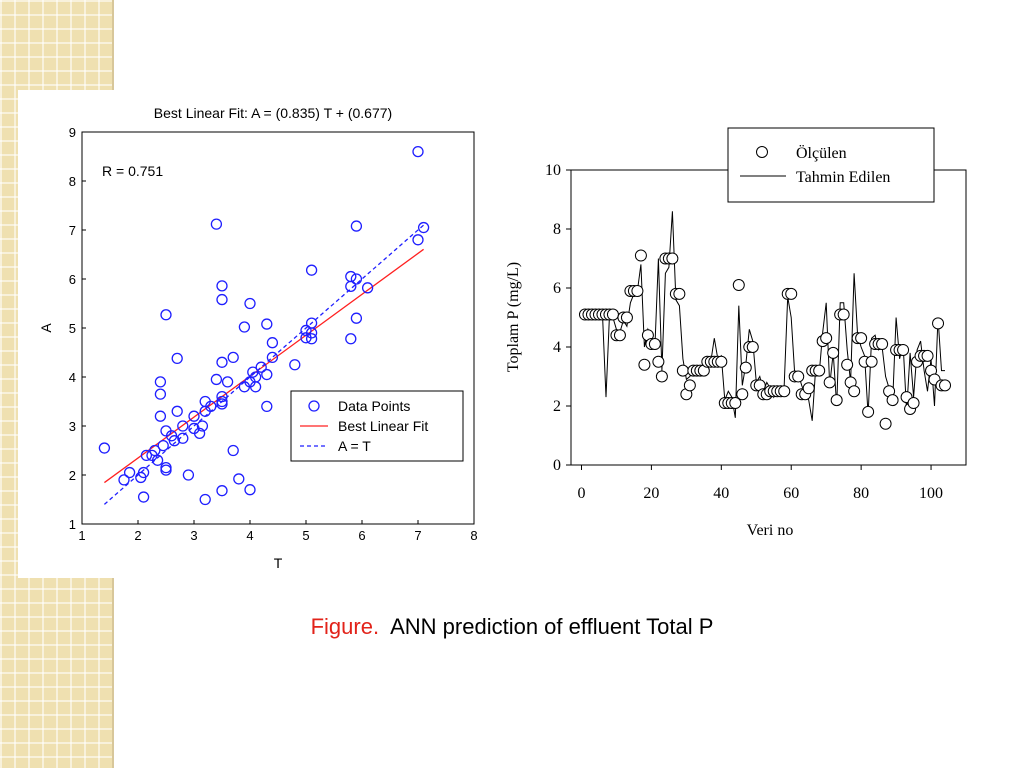 This screenshot has height=768, width=1024. Describe the element at coordinates (46, 328) in the screenshot. I see `y-axis-label: A` at that location.